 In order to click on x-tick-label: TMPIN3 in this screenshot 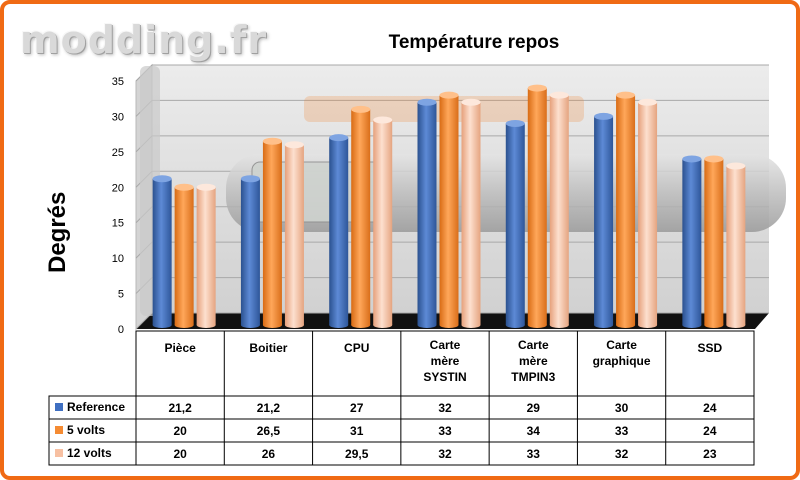, I will do `click(533, 377)`.